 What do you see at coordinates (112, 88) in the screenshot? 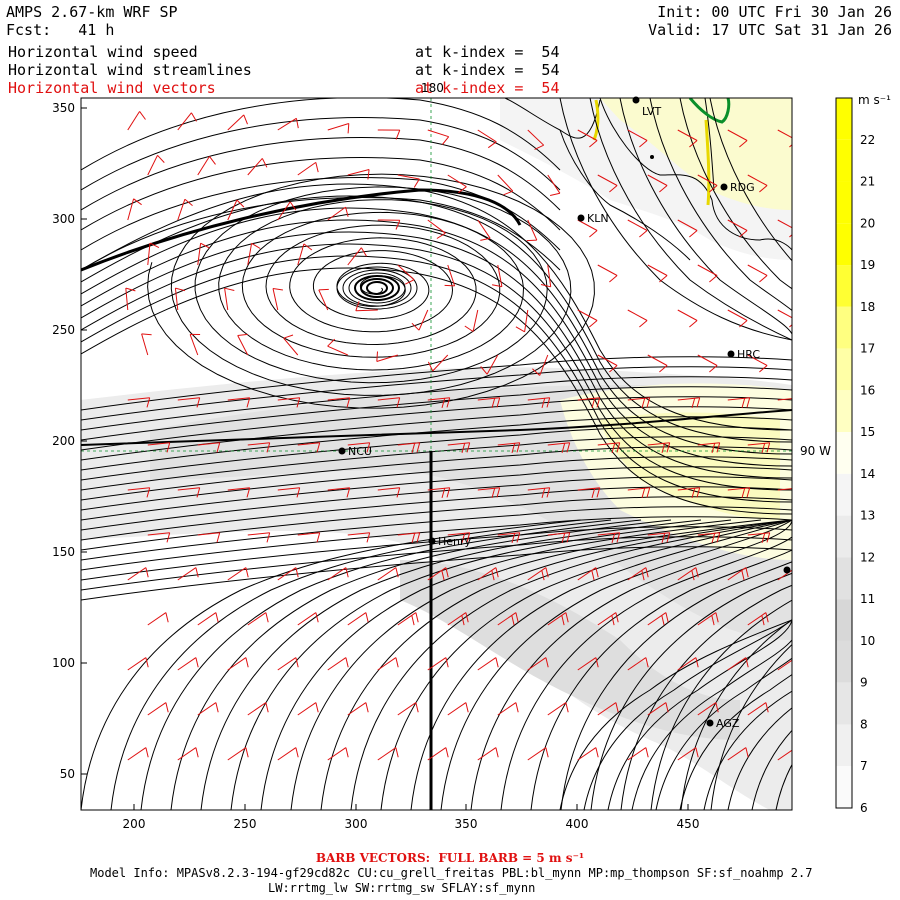
I see `field-name-vectors: Horizontal wind vectors` at bounding box center [112, 88].